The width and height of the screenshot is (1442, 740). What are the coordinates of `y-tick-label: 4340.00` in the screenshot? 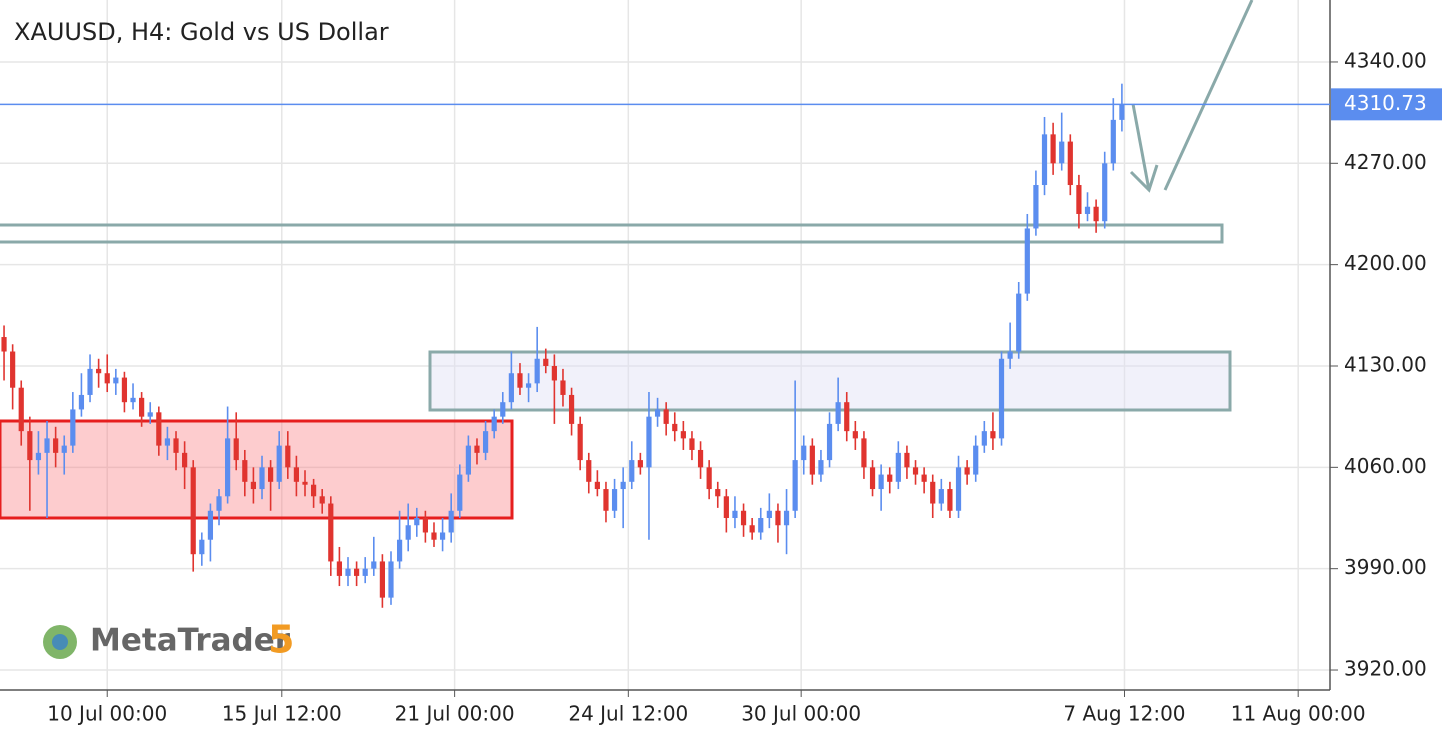 It's located at (1385, 60).